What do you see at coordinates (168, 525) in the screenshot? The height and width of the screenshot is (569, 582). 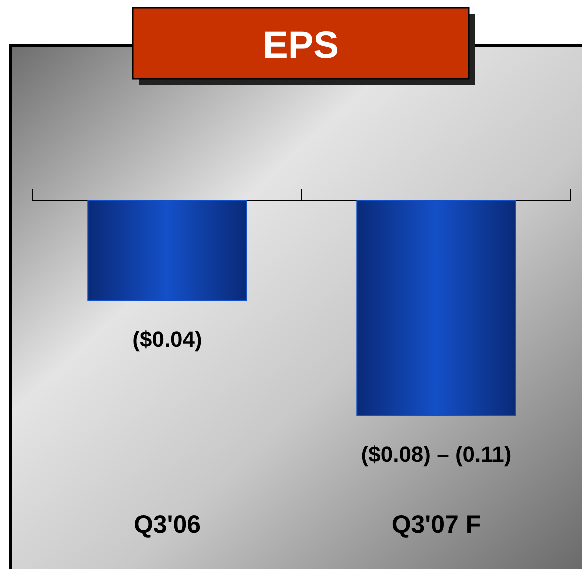 I see `x-tick-label: Q3'06` at bounding box center [168, 525].